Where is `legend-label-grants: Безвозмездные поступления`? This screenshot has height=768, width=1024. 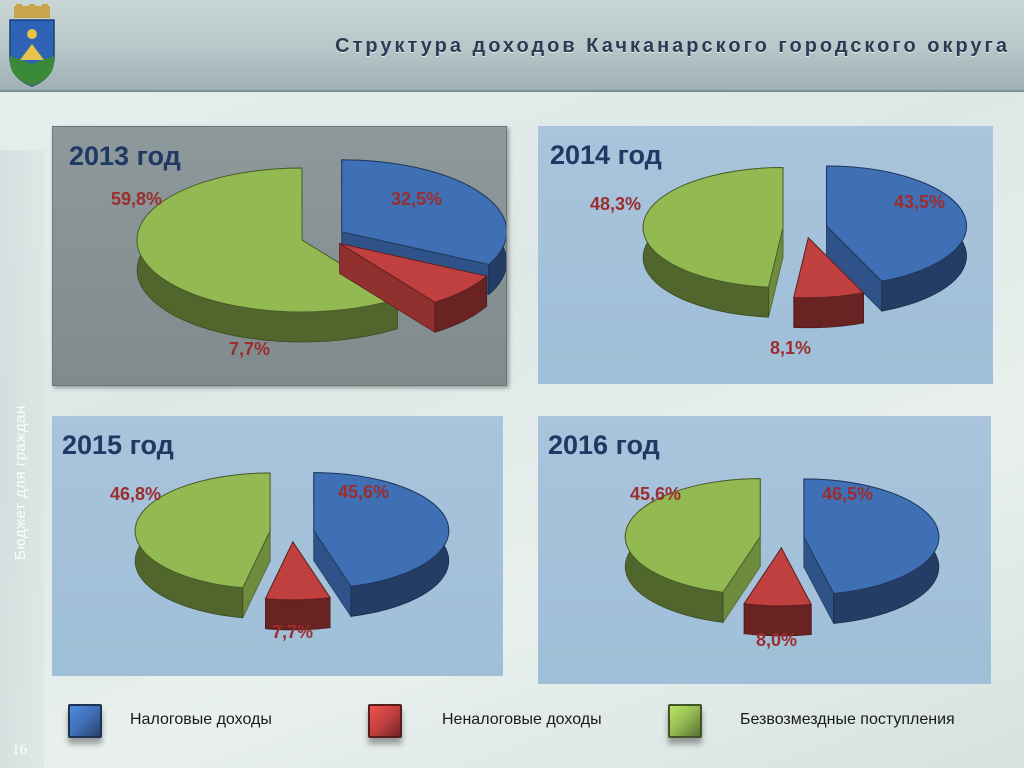
legend-label-grants: Безвозмездные поступления is located at coordinates (847, 719).